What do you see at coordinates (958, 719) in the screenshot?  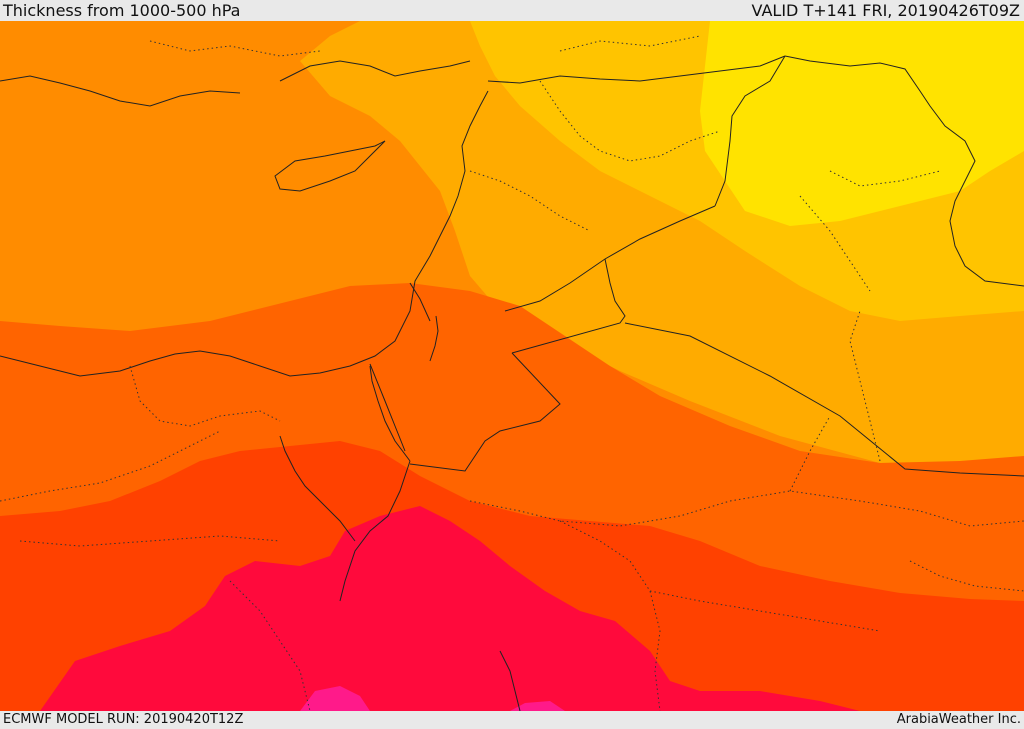 I see `credit: ArabiaWeather Inc.` at bounding box center [958, 719].